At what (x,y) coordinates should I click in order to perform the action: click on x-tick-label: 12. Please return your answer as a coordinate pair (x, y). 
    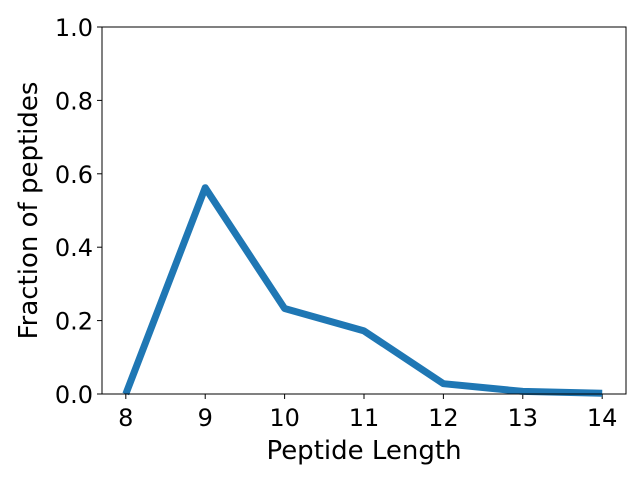
    Looking at the image, I should click on (443, 418).